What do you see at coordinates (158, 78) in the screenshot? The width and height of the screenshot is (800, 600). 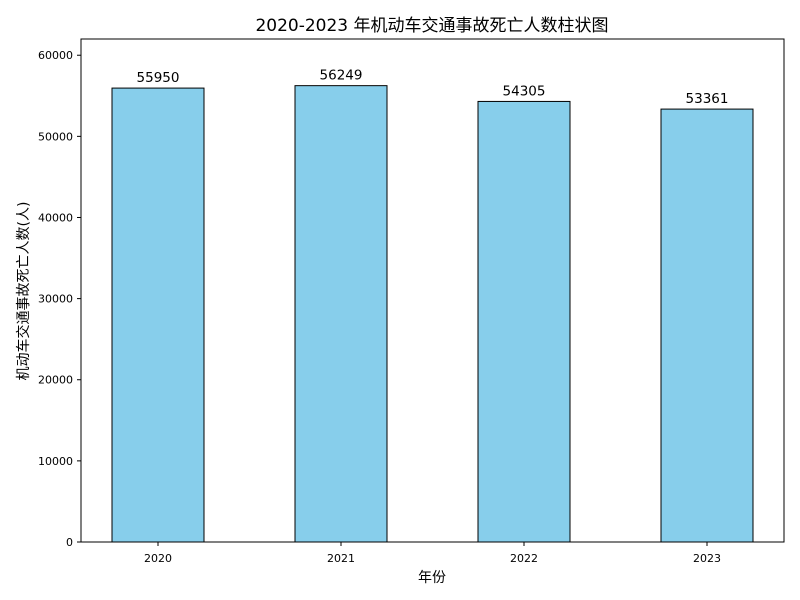 I see `data-label-2020: 55950` at bounding box center [158, 78].